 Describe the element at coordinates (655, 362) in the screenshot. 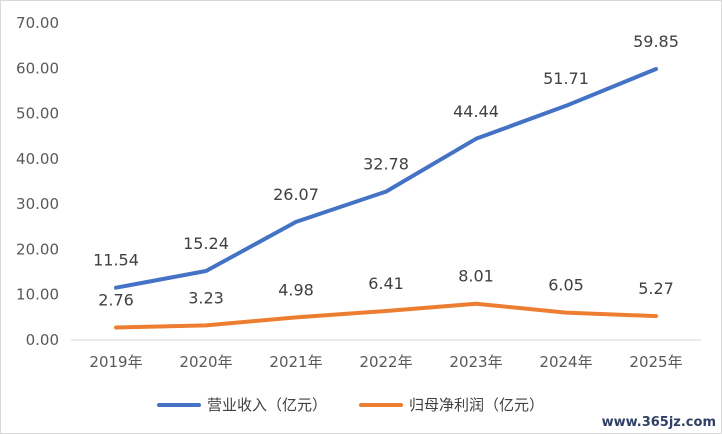

I see `x-tick-label: 2025年` at that location.